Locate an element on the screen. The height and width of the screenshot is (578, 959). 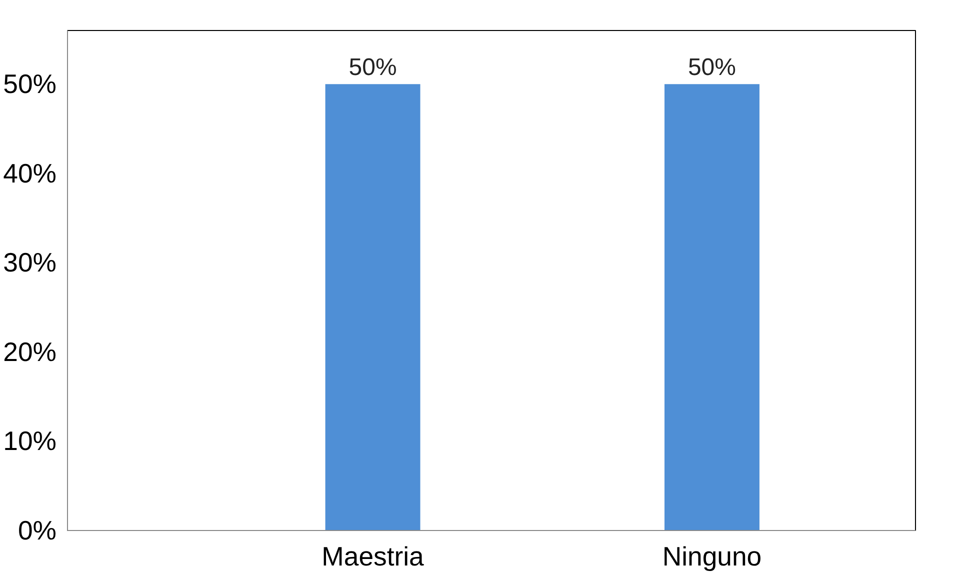
y-tick-label: 20% is located at coordinates (30, 351).